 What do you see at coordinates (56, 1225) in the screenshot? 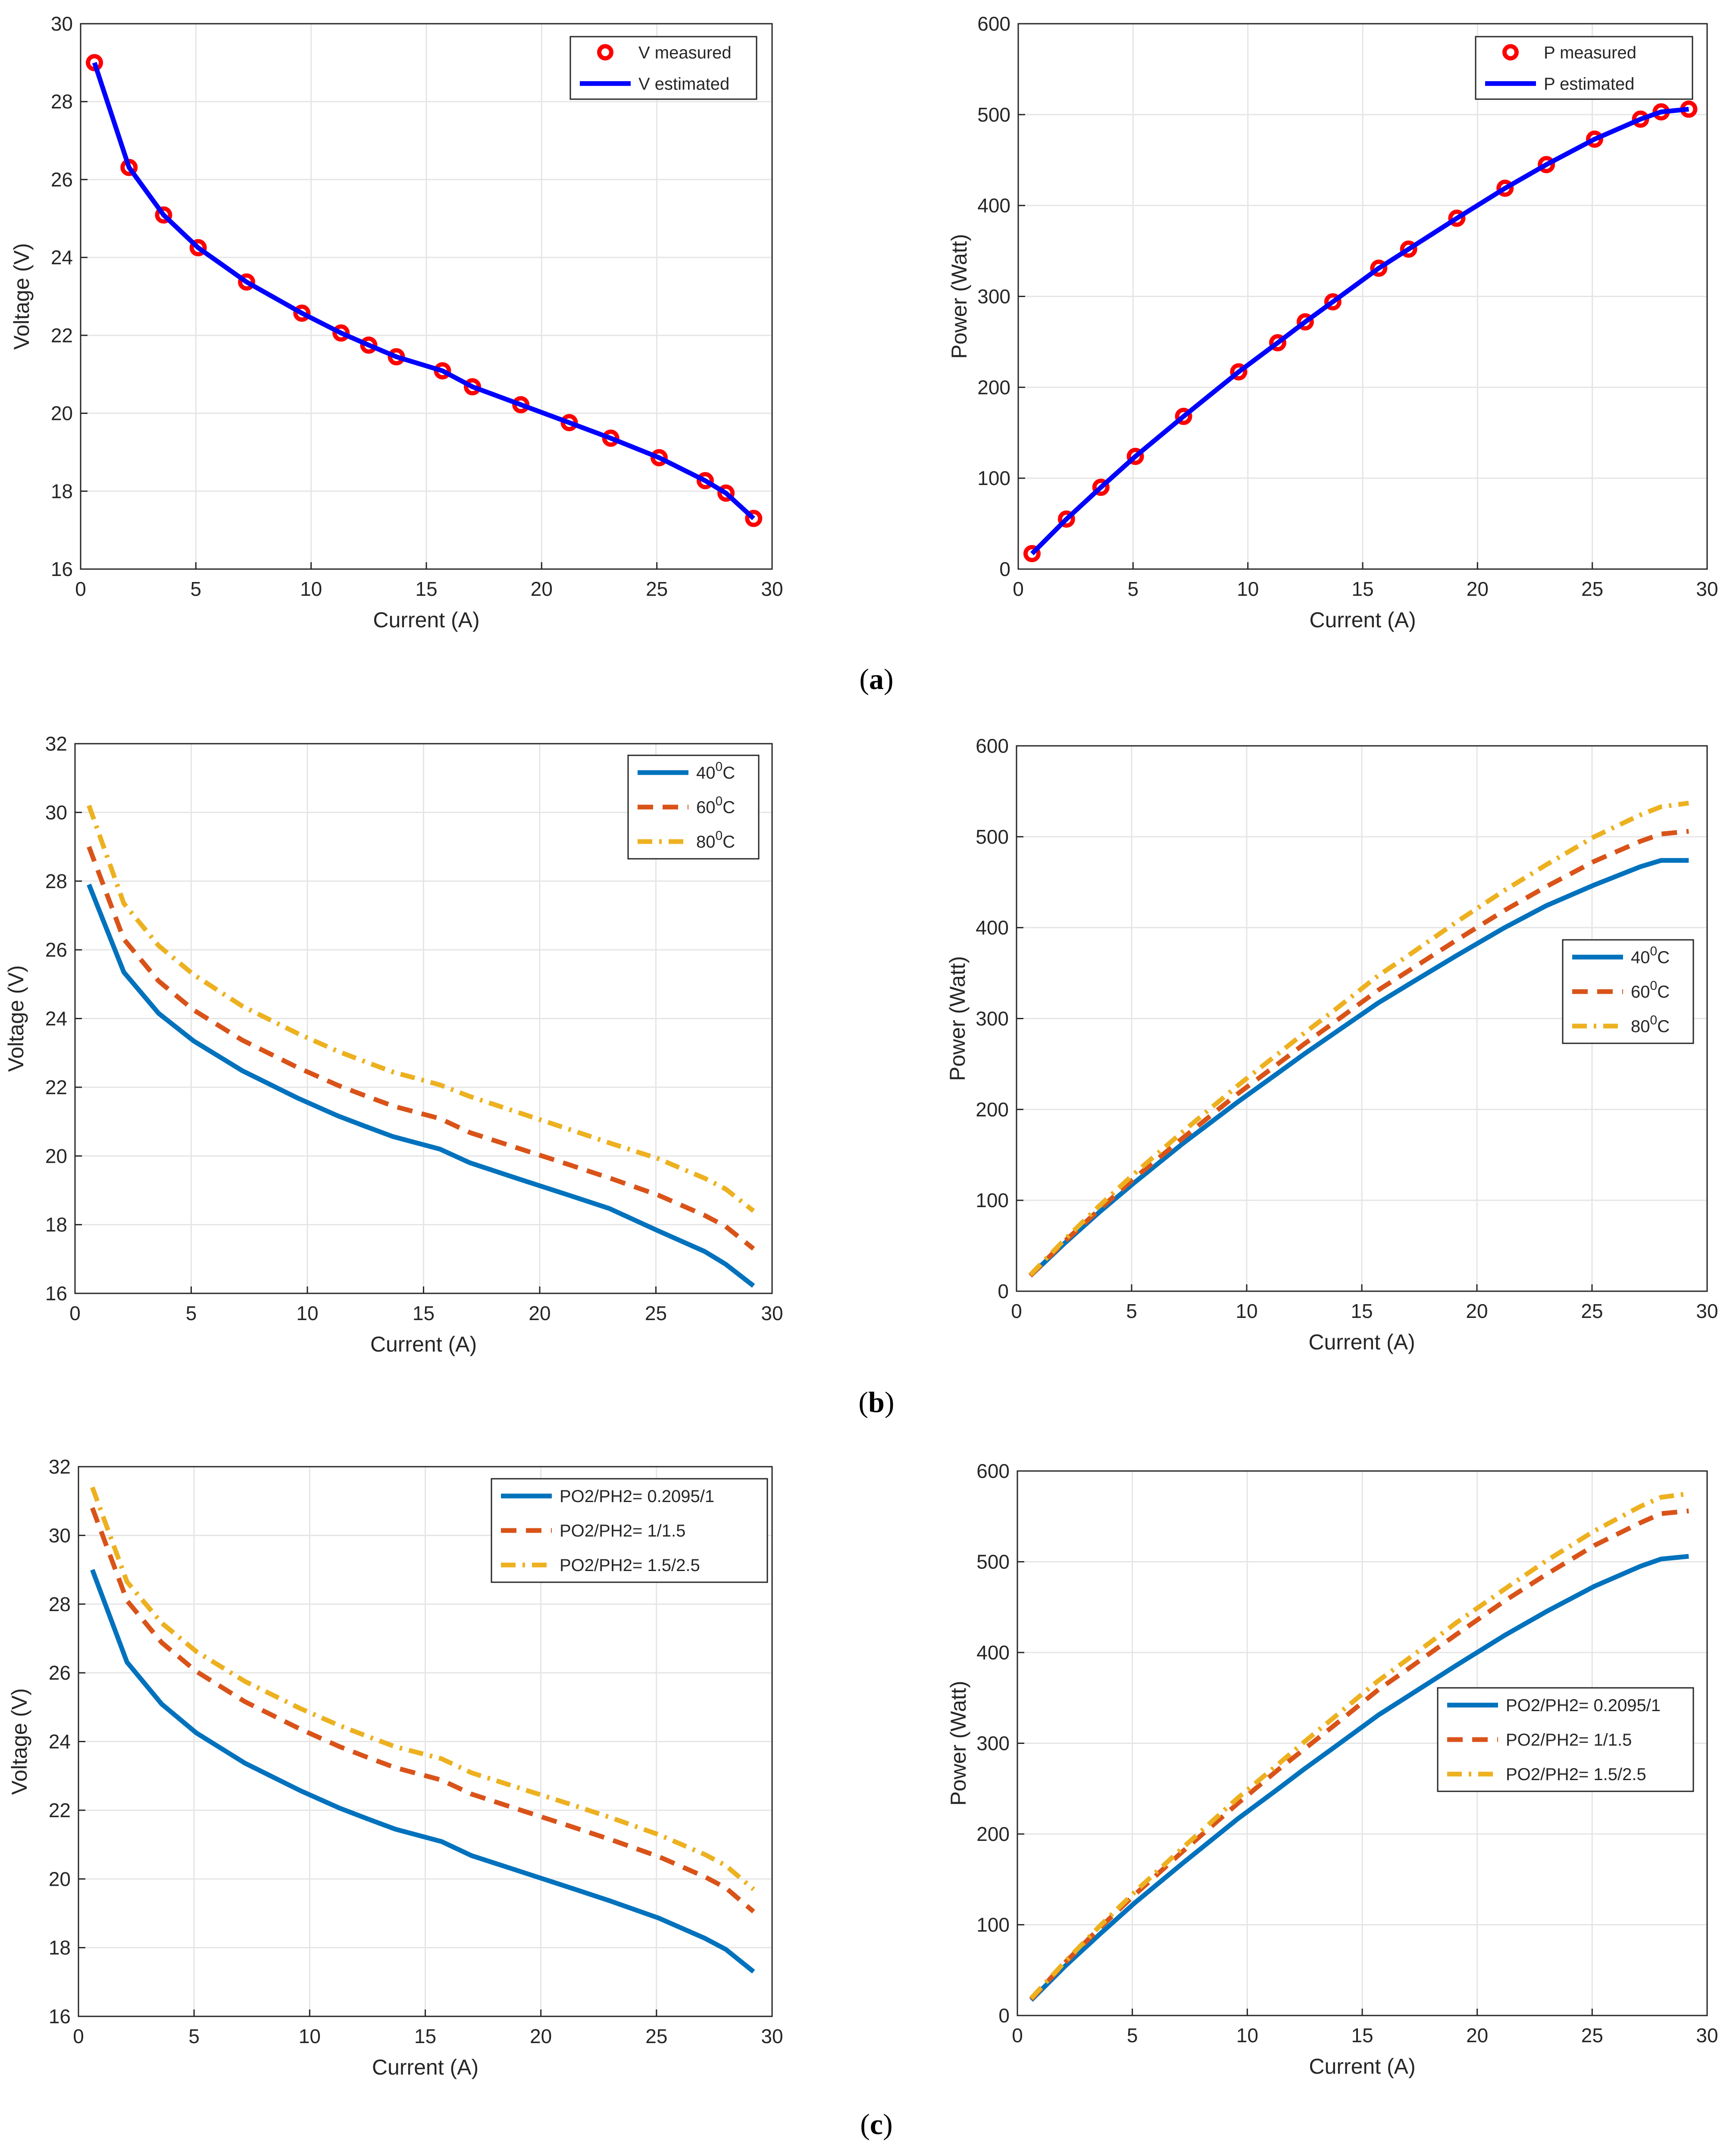
I see `b-voltage-ytick-1: 18` at bounding box center [56, 1225].